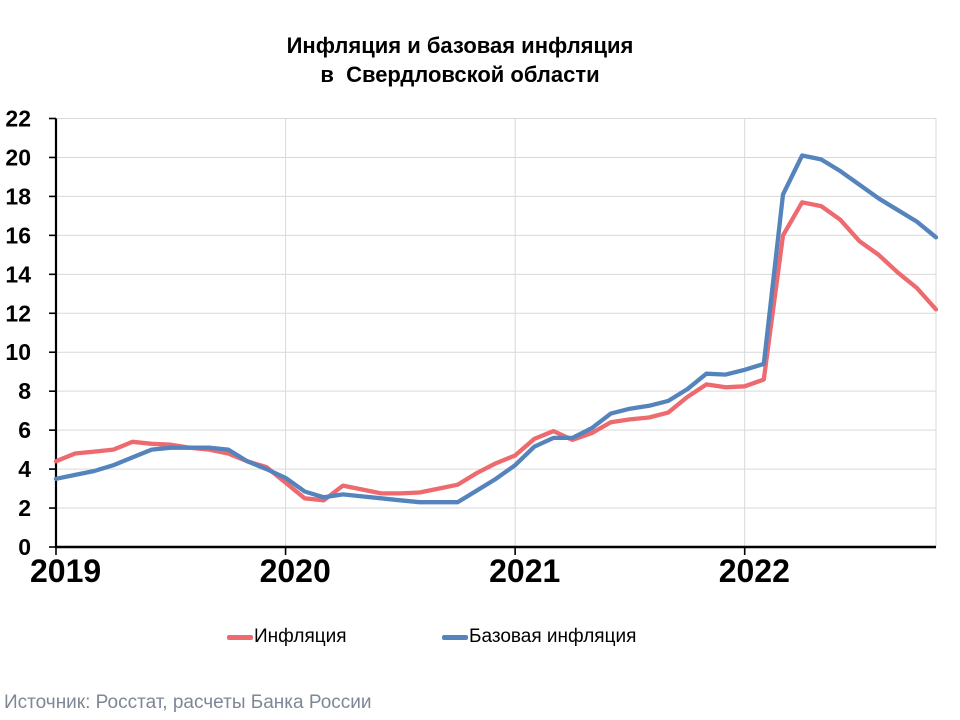 This screenshot has width=960, height=720. What do you see at coordinates (18, 235) in the screenshot?
I see `y-tick-label: 16` at bounding box center [18, 235].